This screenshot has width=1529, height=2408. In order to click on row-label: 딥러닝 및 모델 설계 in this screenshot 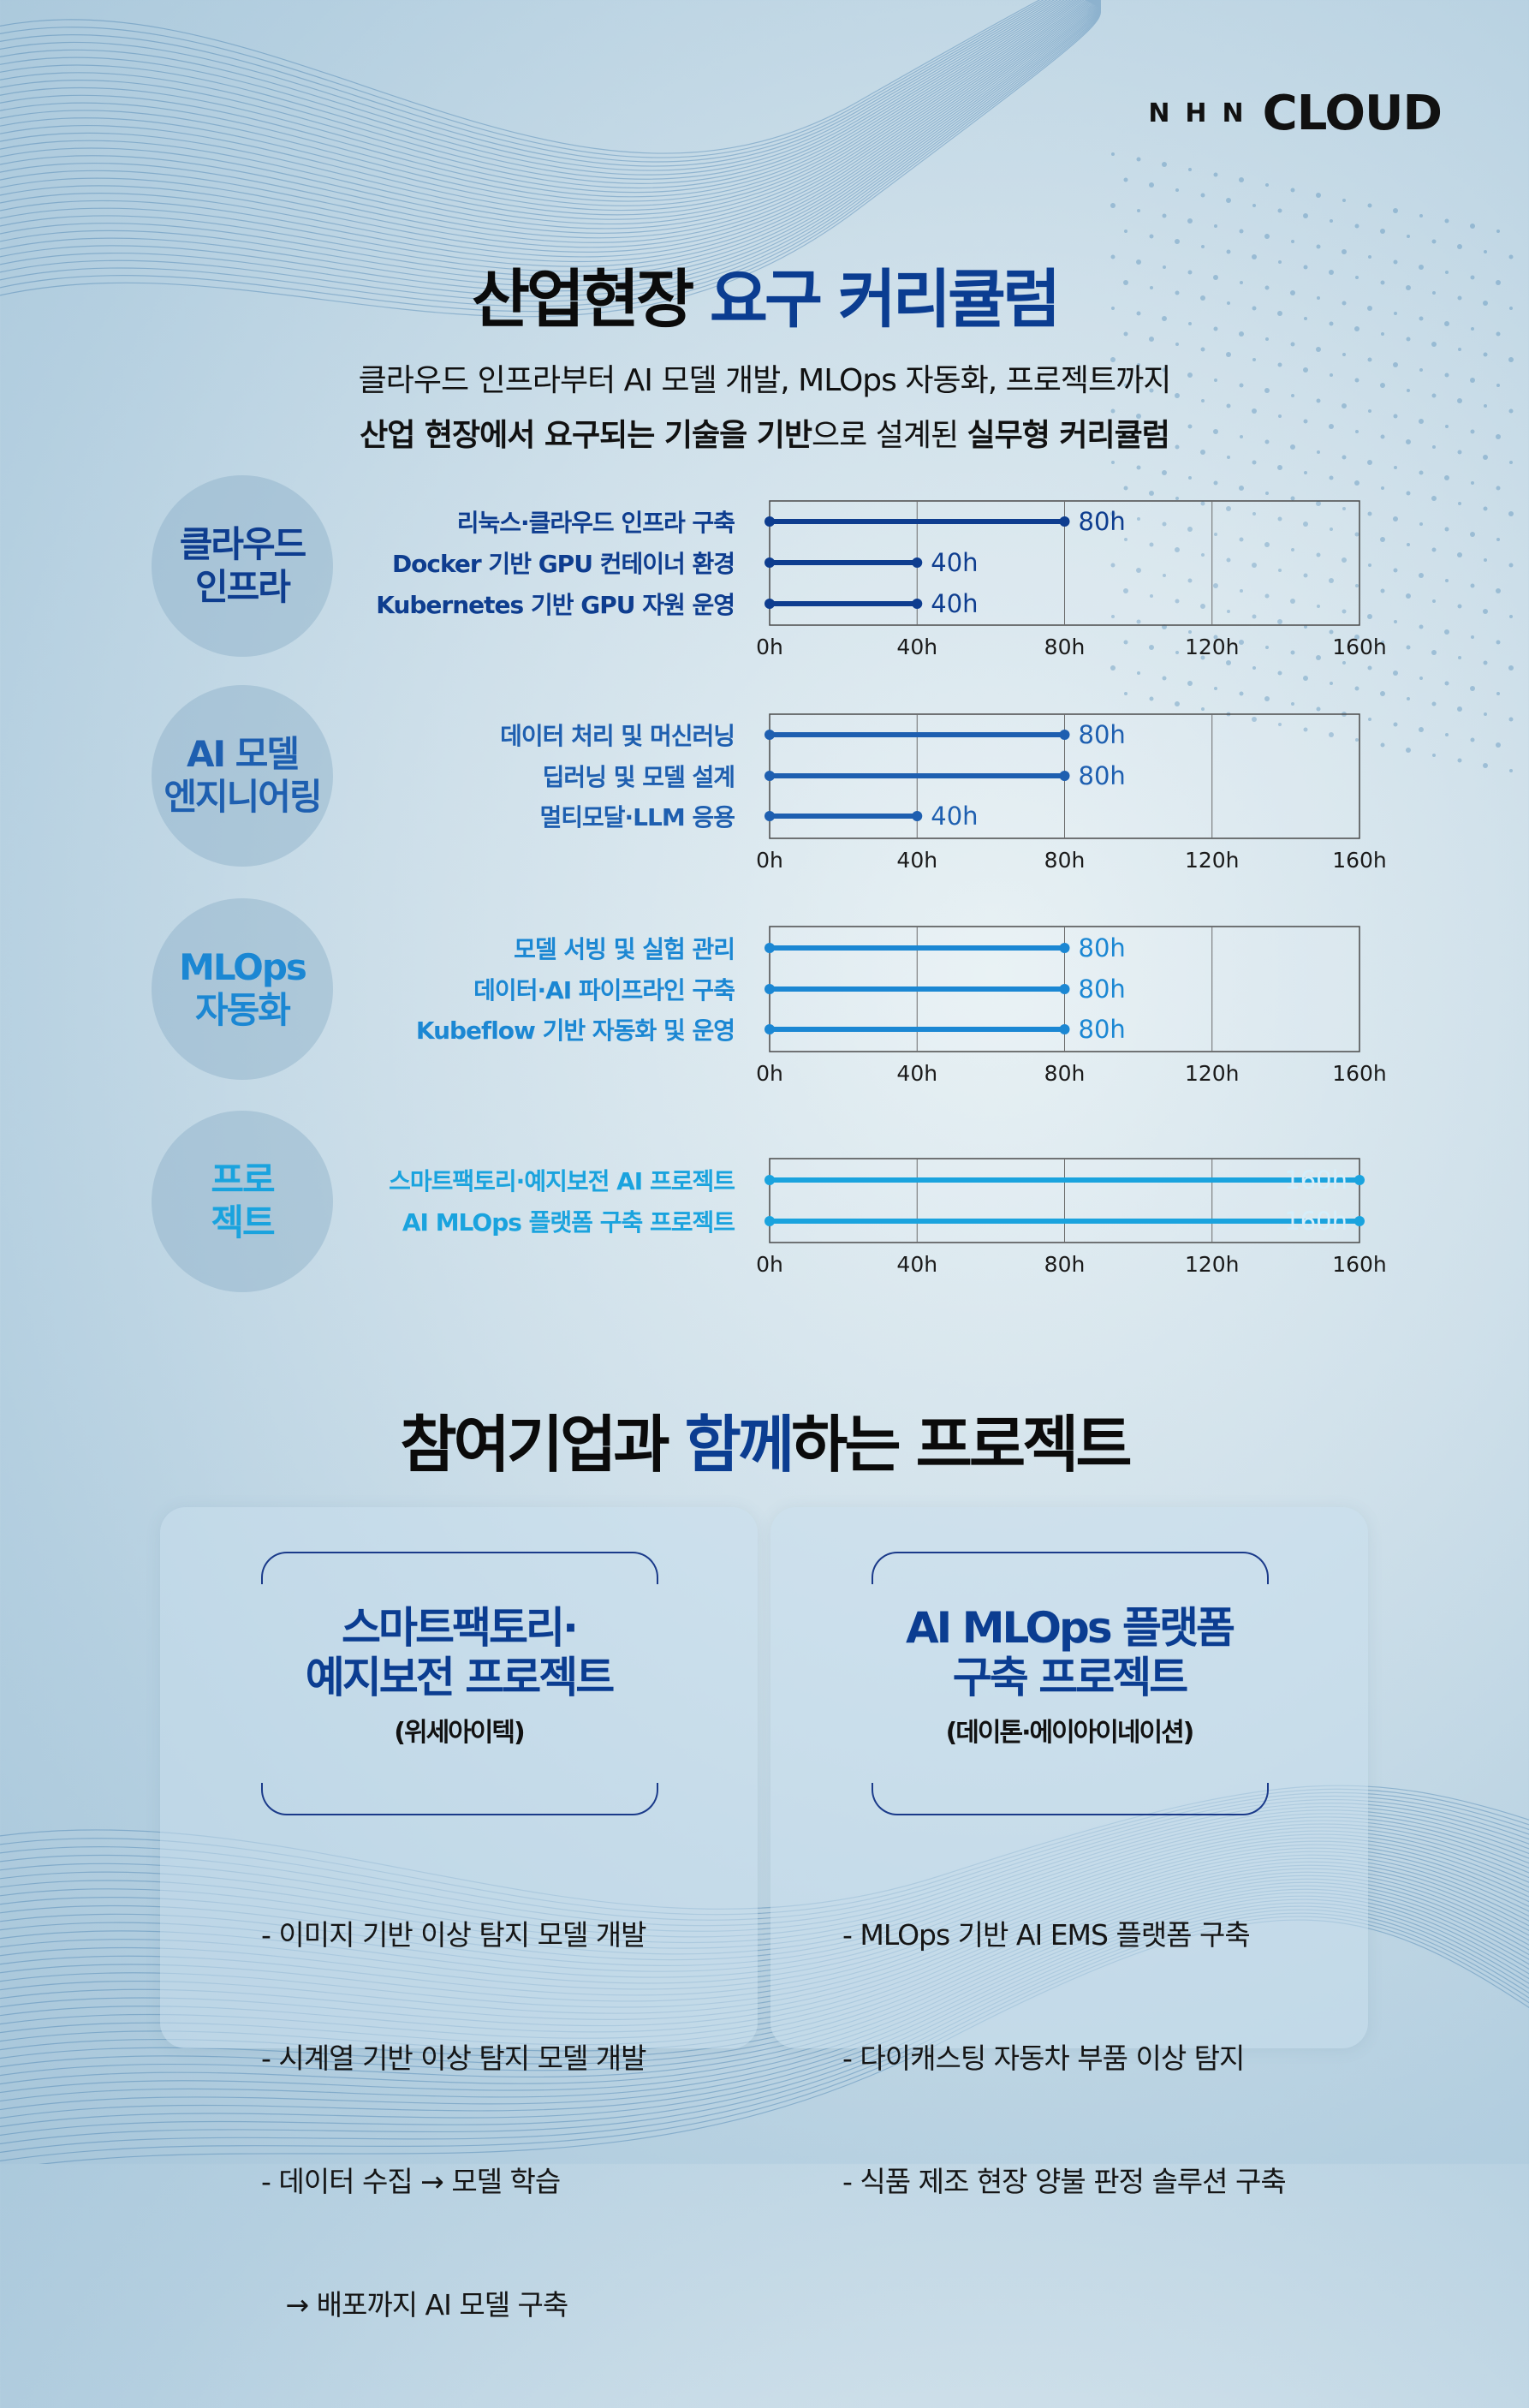, I will do `click(638, 777)`.